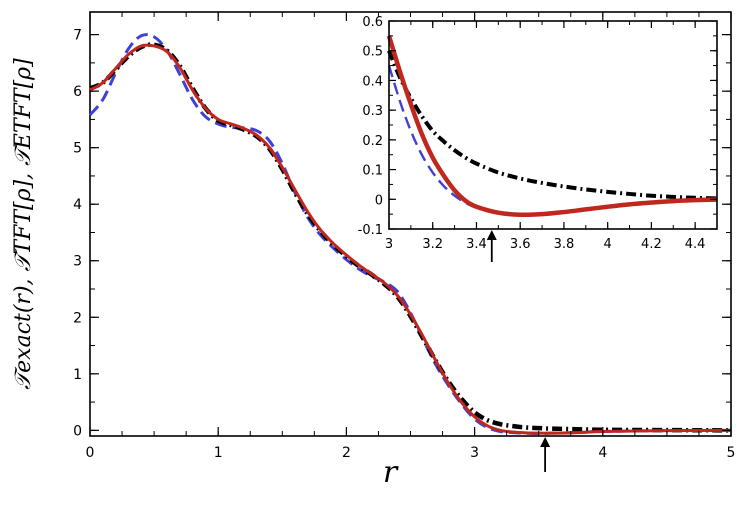 Image resolution: width=741 pixels, height=523 pixels. What do you see at coordinates (23, 224) in the screenshot?
I see `y-axis-label: 𝒯exact(r), 𝒯TFT[ρ], 𝒯ETFT[ρ]` at bounding box center [23, 224].